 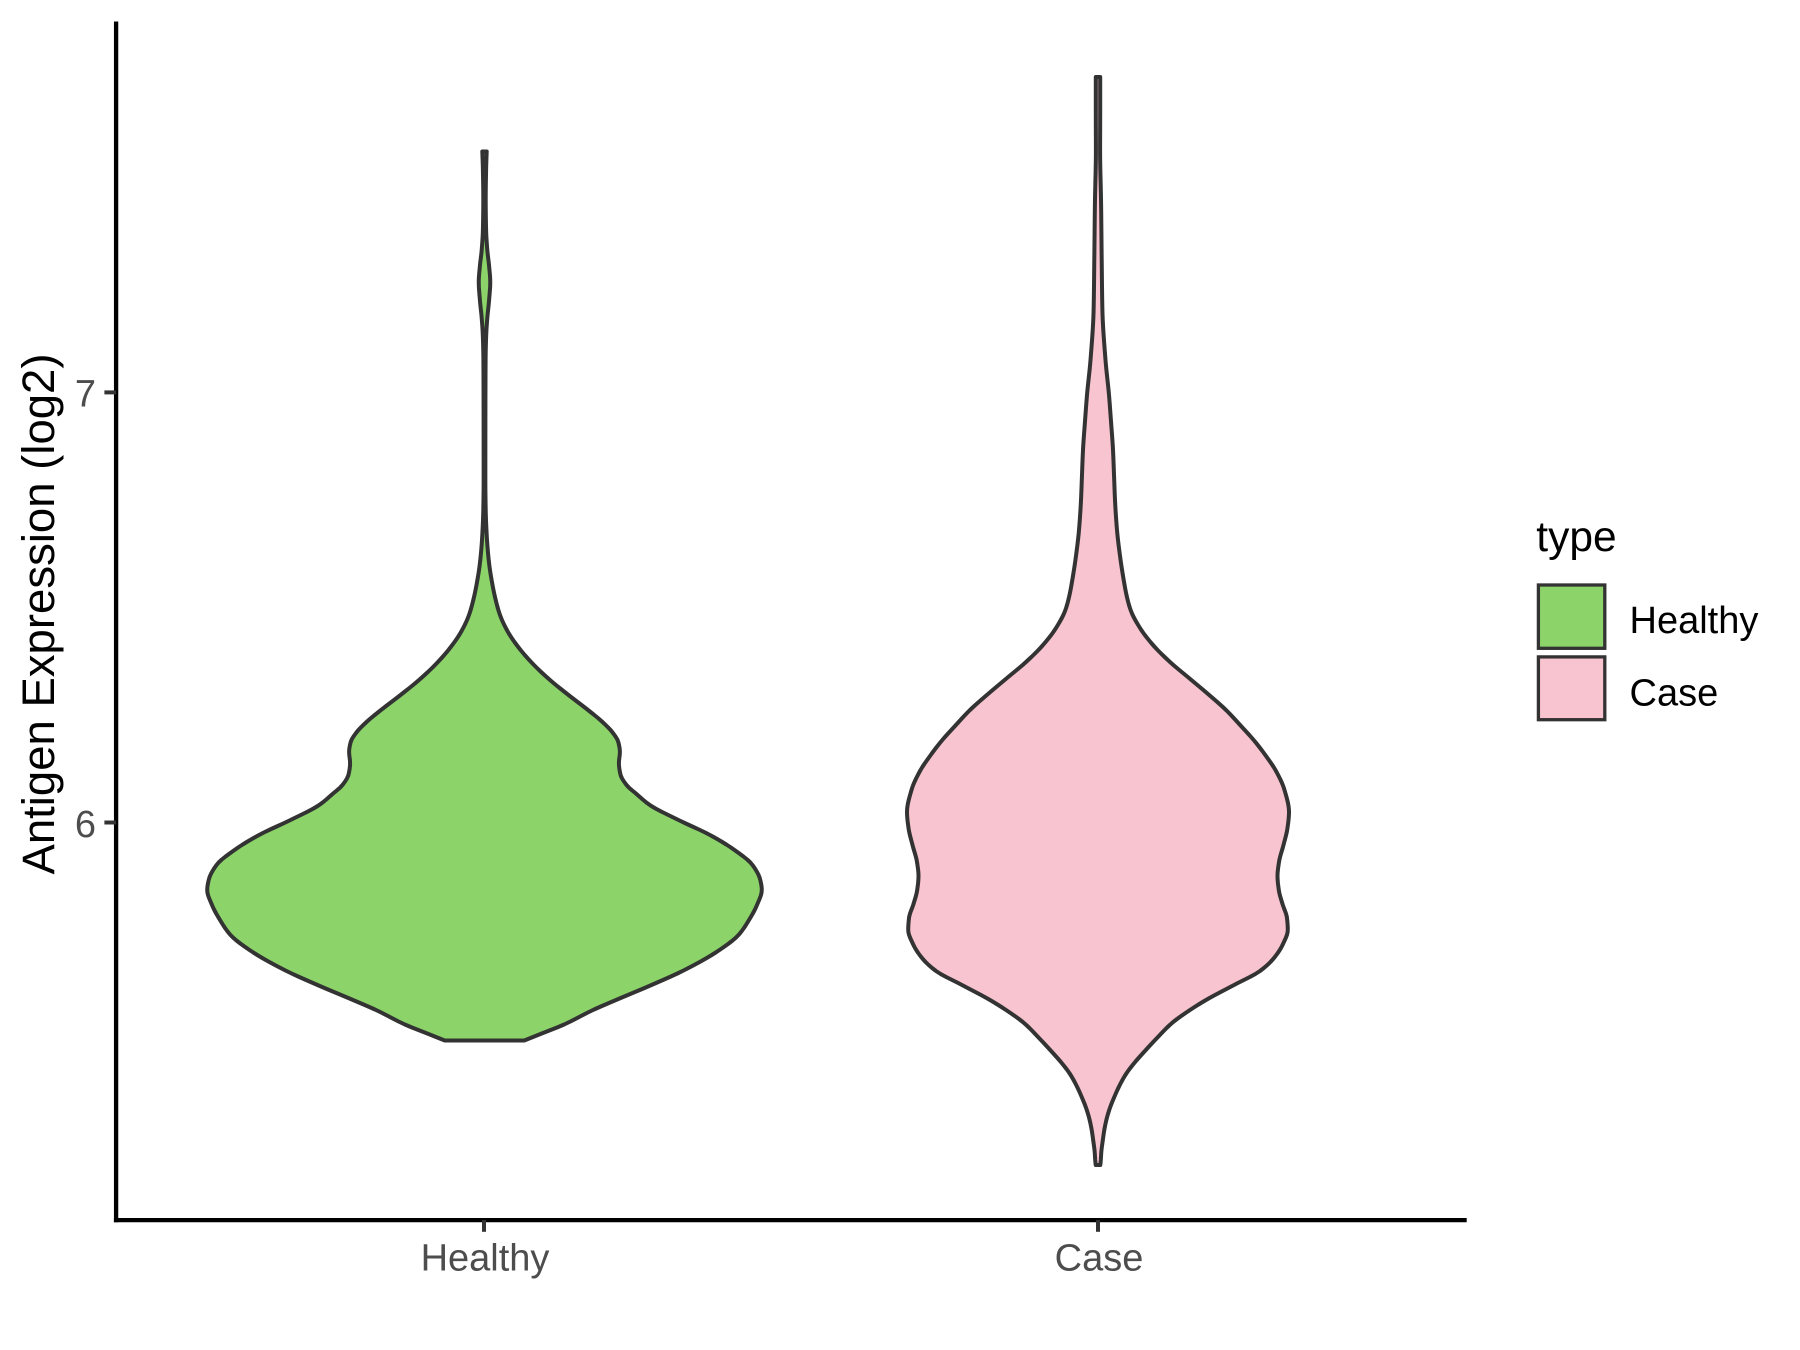 What do you see at coordinates (38, 613) in the screenshot?
I see `svg-text: Antigen Expression (log2)` at bounding box center [38, 613].